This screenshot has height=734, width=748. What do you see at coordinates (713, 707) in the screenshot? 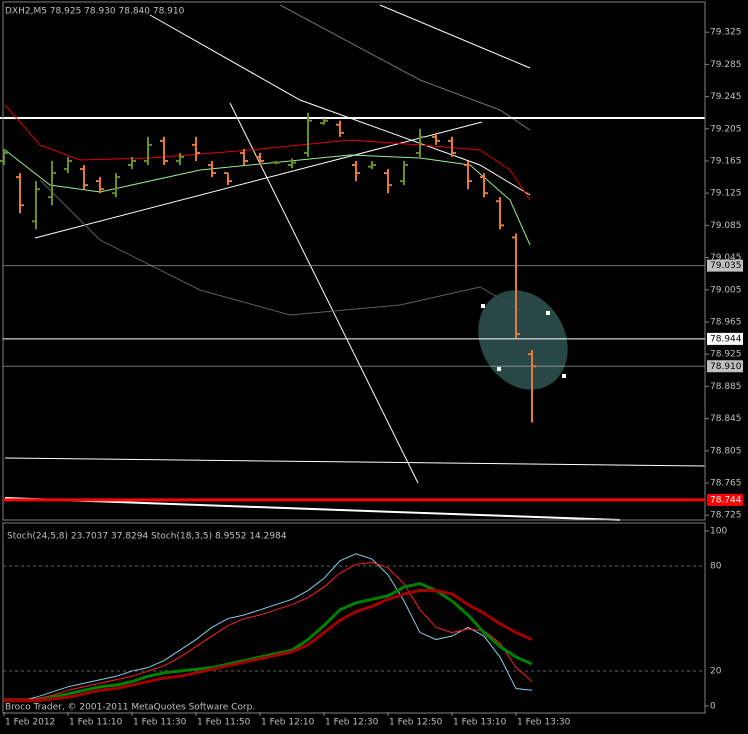
I see `y-tick-label: 0` at bounding box center [713, 707].